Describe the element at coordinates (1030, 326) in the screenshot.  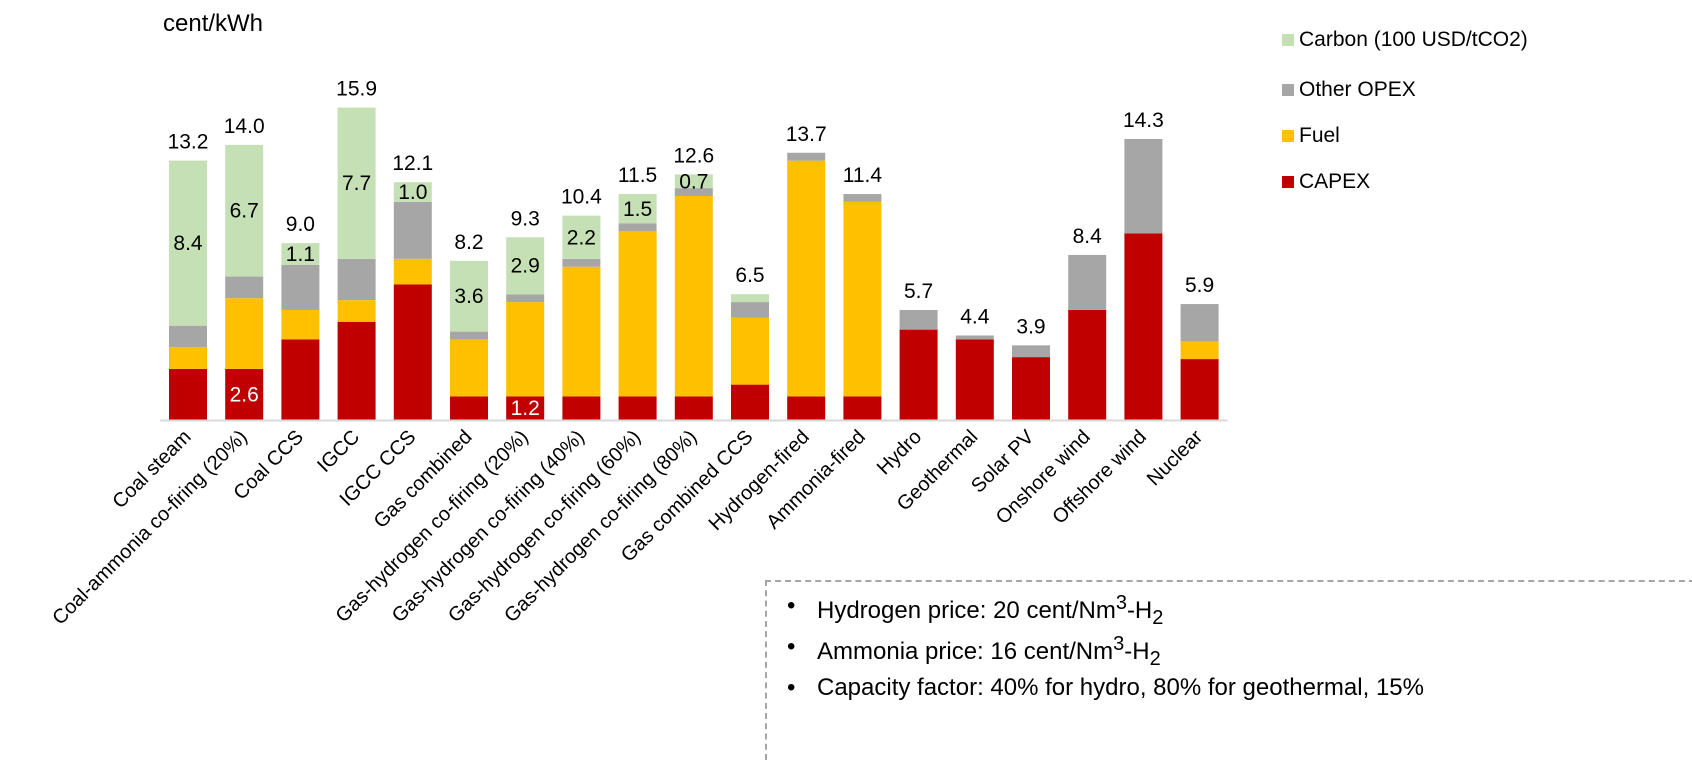
I see `total-label-solar-pv: 3.9` at that location.